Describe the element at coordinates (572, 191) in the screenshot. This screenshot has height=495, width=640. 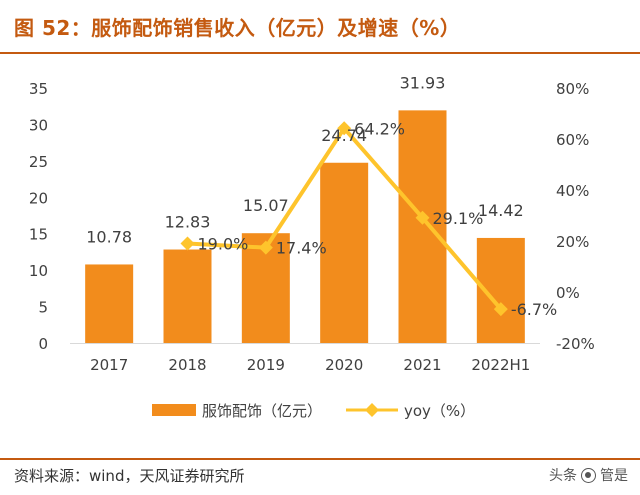
I see `y-right-tick-label: 40%` at that location.